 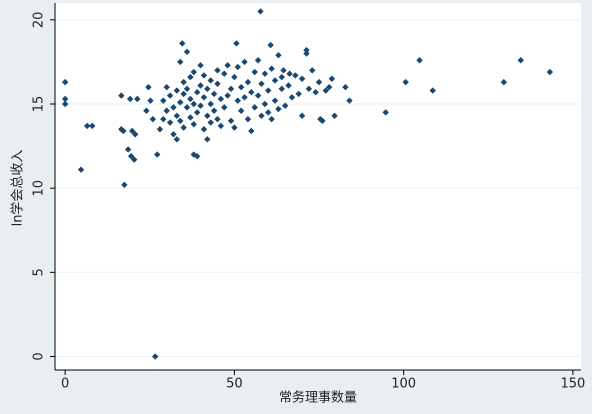 I want to click on x-tick-label: 0, so click(x=65, y=384).